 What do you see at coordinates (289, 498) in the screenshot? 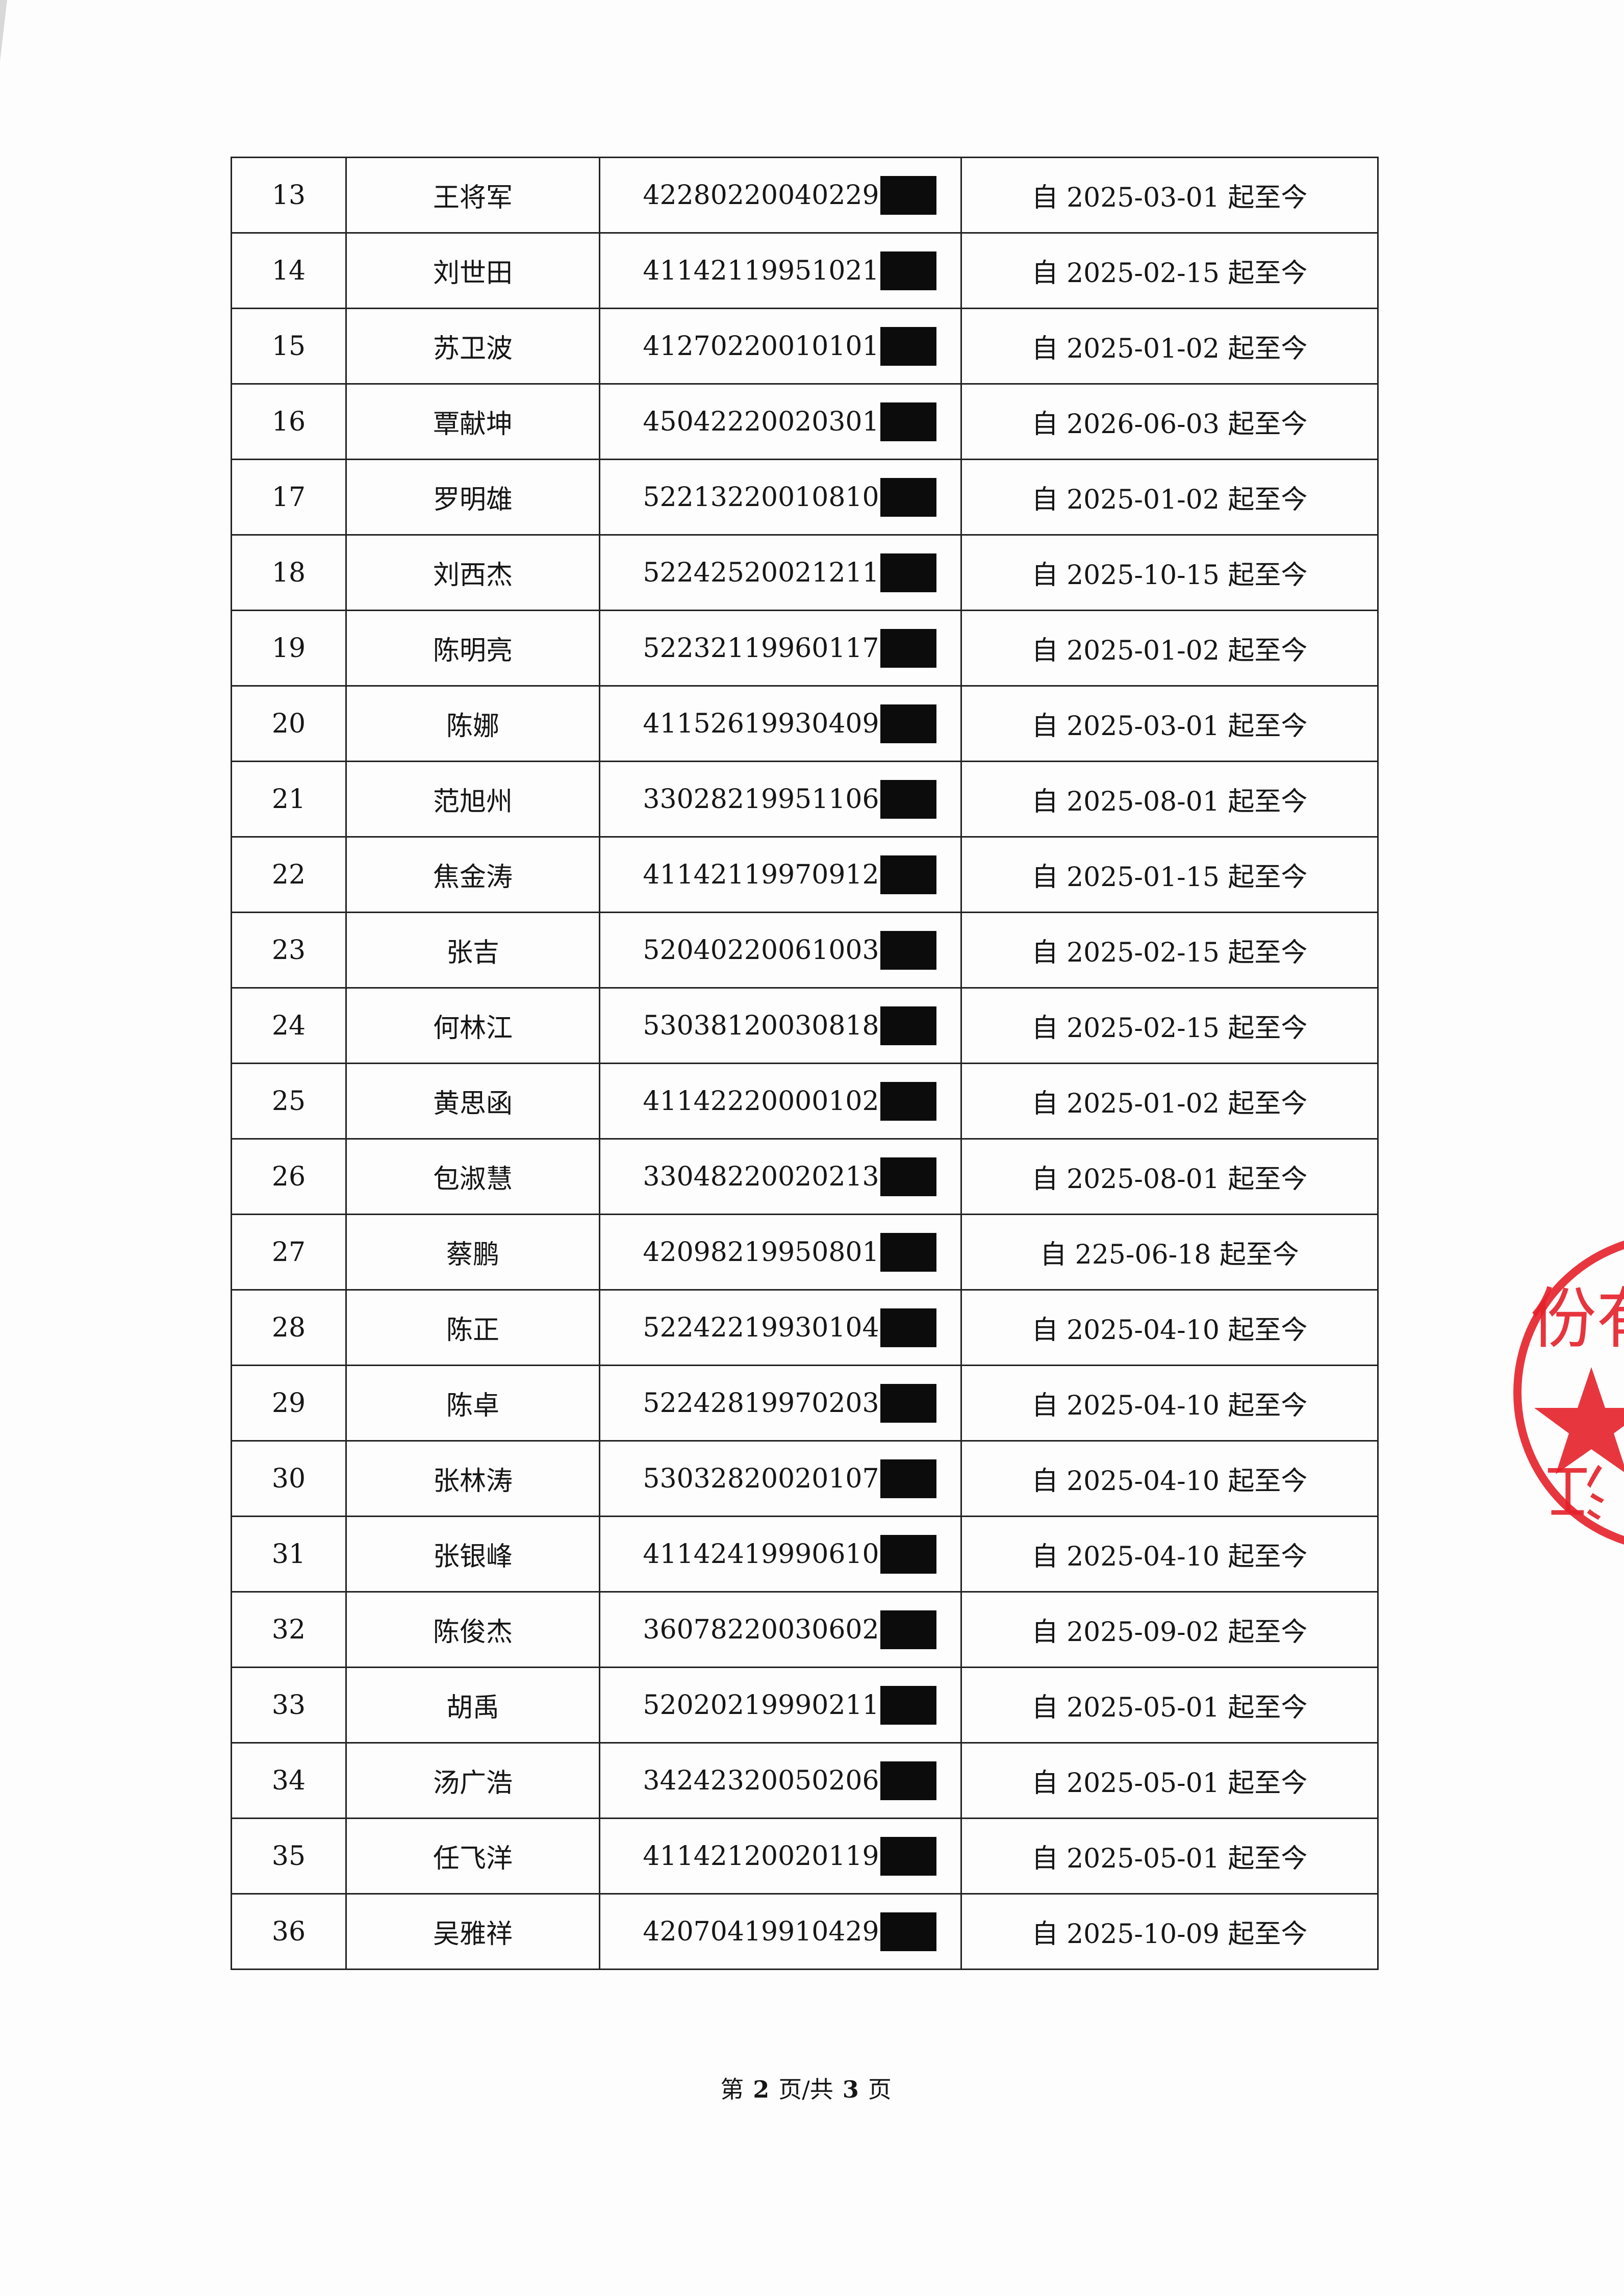
I see `row-number: 17` at bounding box center [289, 498].